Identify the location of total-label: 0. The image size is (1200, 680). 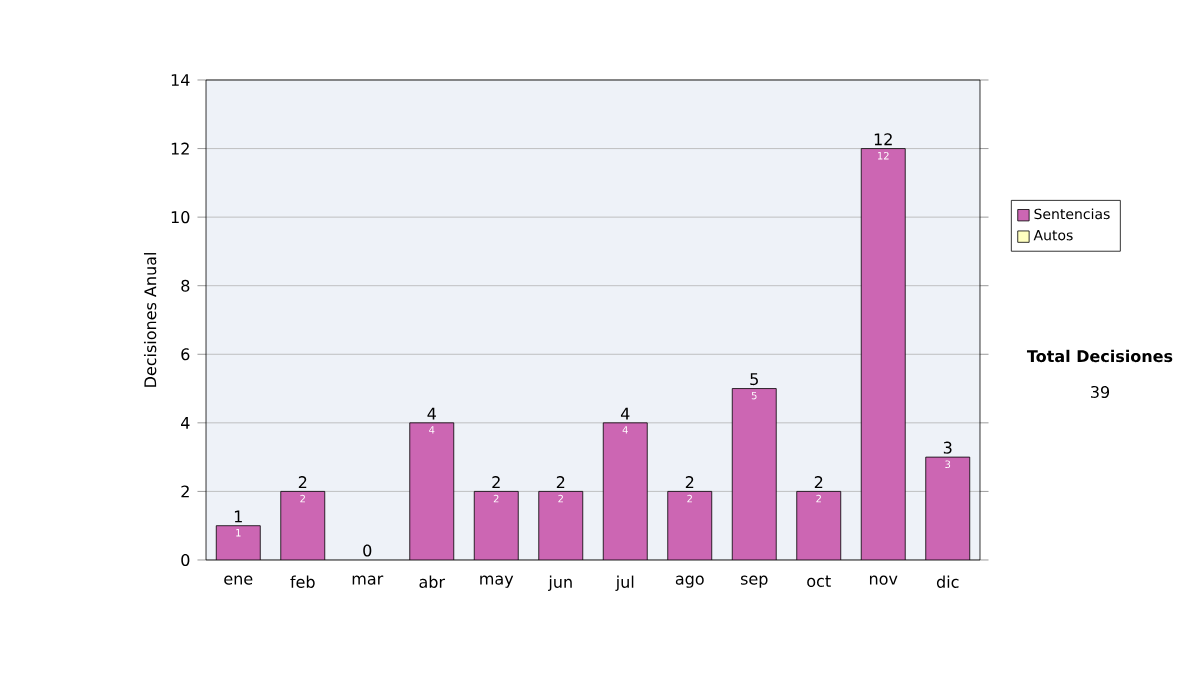
(367, 550).